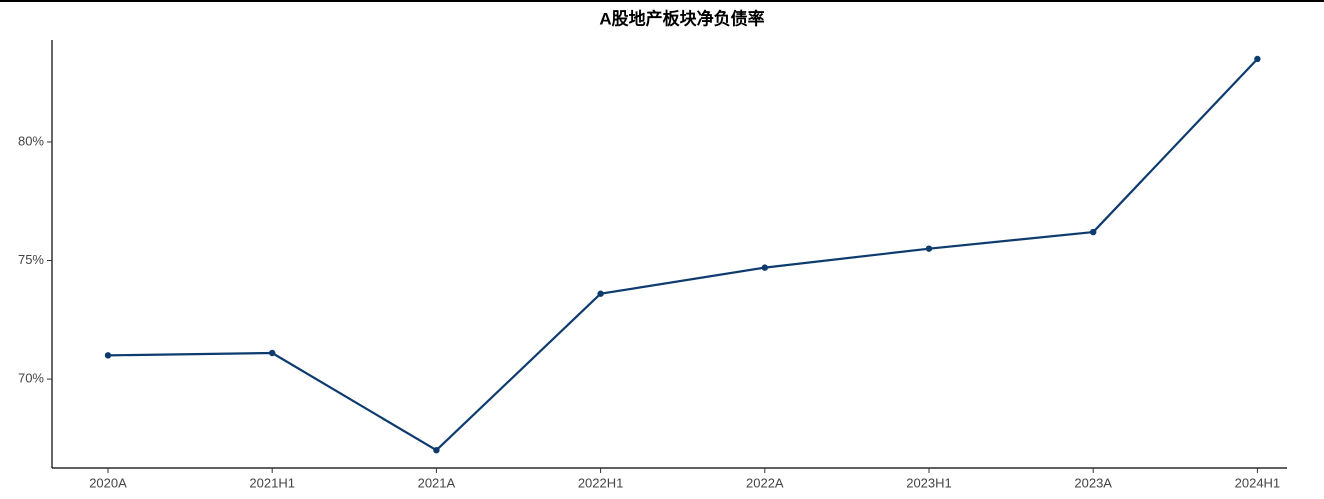  What do you see at coordinates (31, 259) in the screenshot?
I see `y-tick-label: 75%` at bounding box center [31, 259].